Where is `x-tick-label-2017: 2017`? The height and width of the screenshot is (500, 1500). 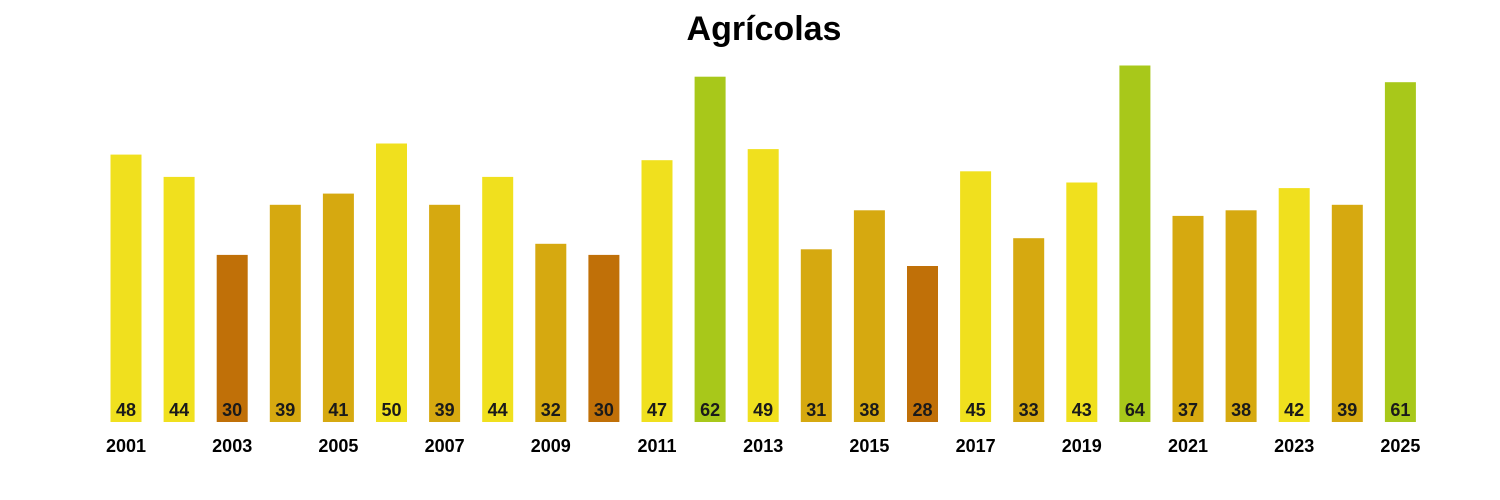 x-tick-label-2017: 2017 is located at coordinates (976, 446).